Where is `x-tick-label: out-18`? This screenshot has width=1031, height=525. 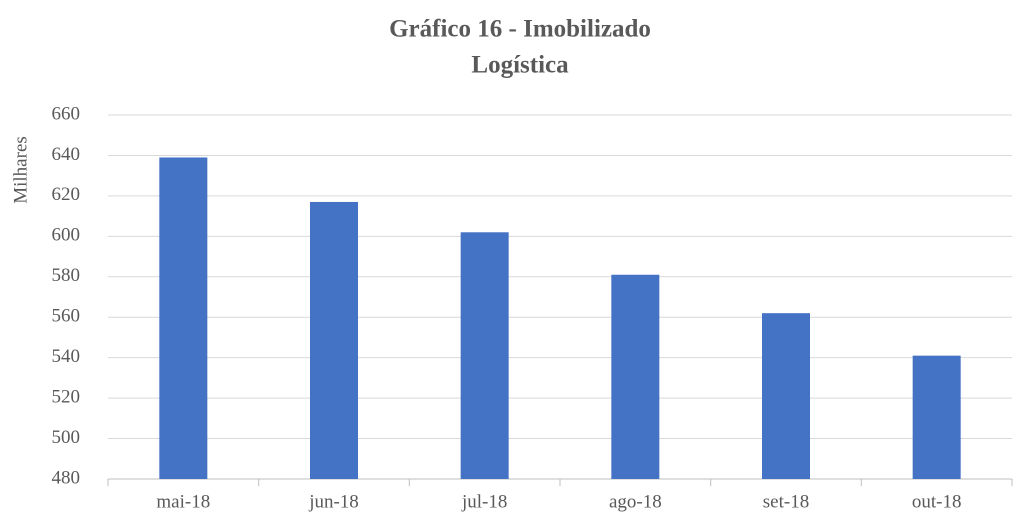 x-tick-label: out-18 is located at coordinates (937, 501).